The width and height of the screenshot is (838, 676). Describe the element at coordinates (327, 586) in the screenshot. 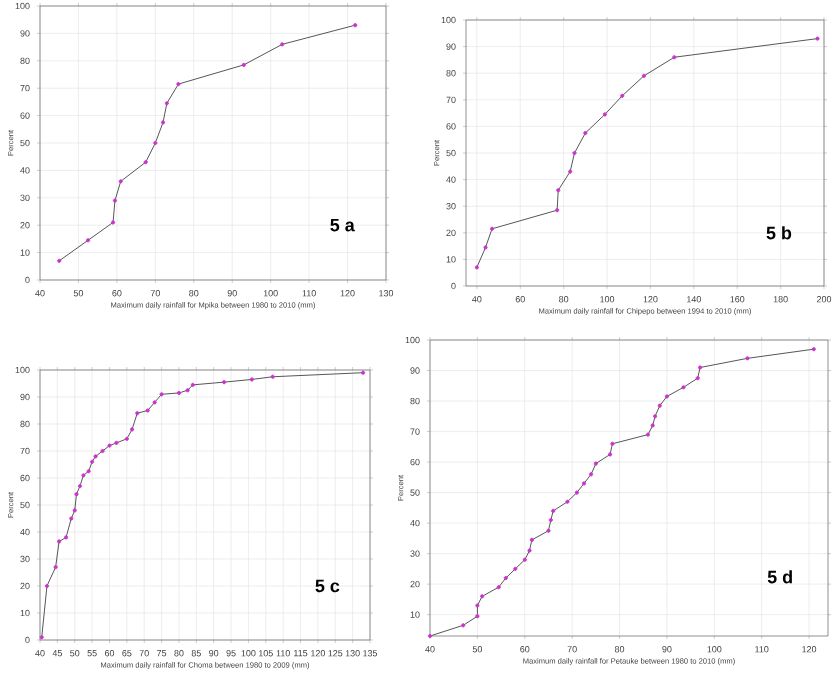

I see `annotation: 5 c` at that location.